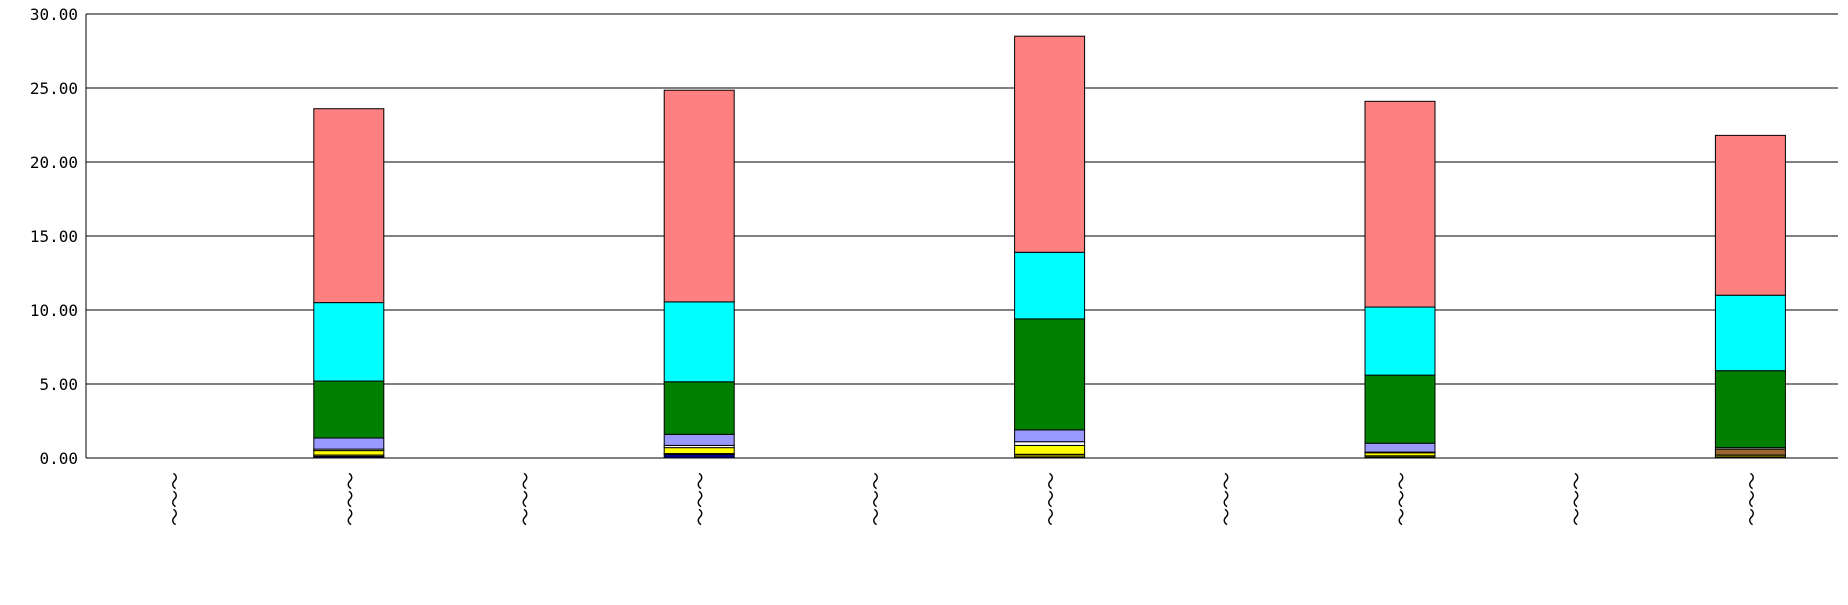 This screenshot has width=1848, height=605. I want to click on y-tick-label: 0.00, so click(58, 458).